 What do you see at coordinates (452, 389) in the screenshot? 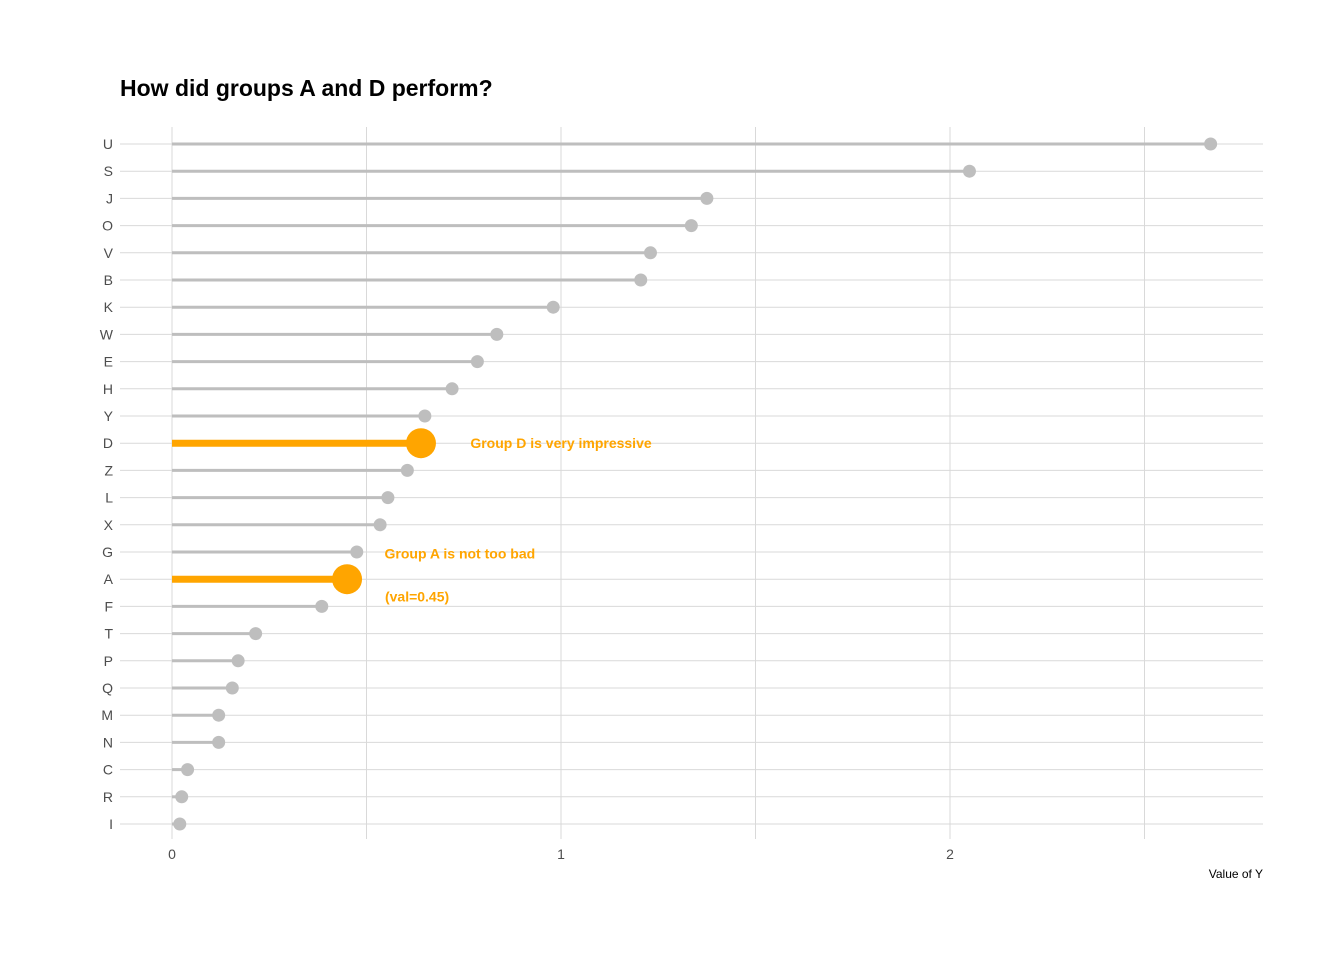
I see `point-H` at bounding box center [452, 389].